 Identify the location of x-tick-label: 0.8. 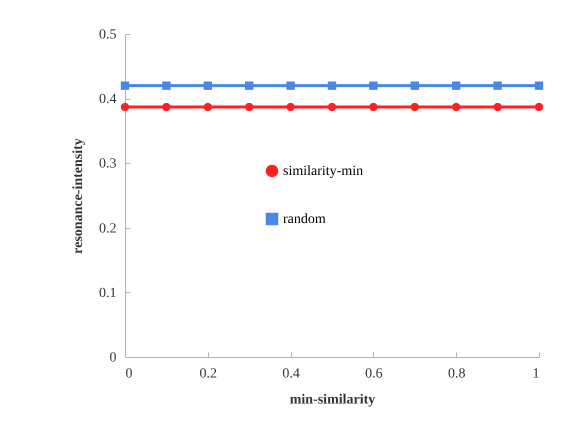
(457, 374).